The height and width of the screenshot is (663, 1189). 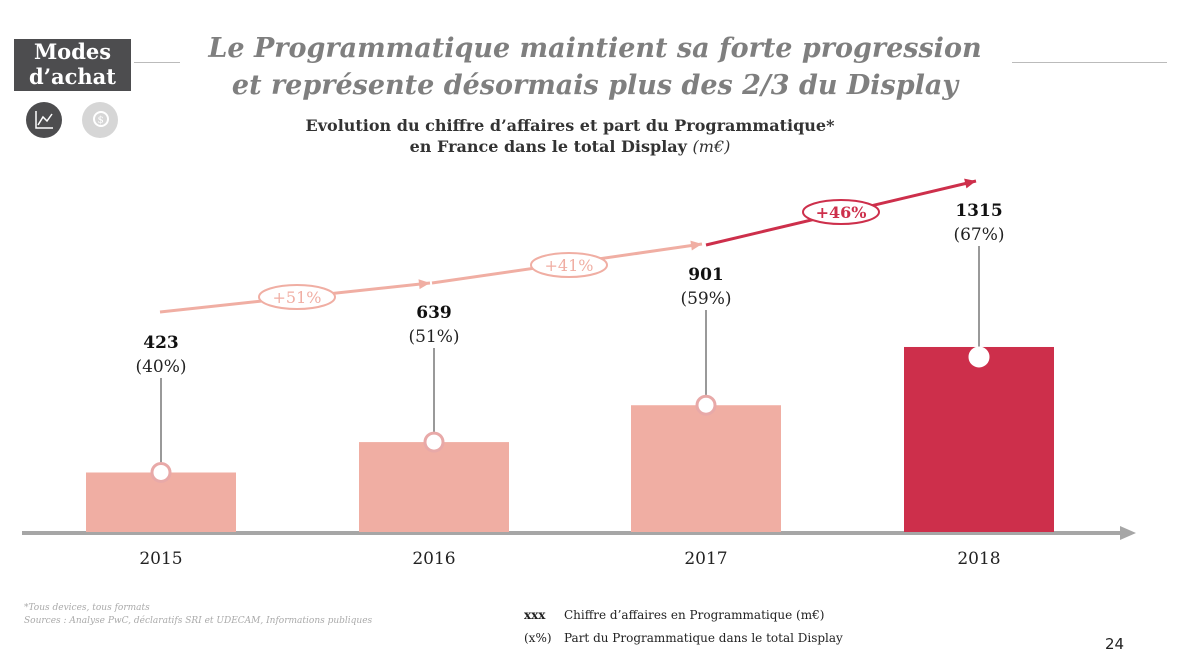 I want to click on growth-label: +51%, so click(x=297, y=297).